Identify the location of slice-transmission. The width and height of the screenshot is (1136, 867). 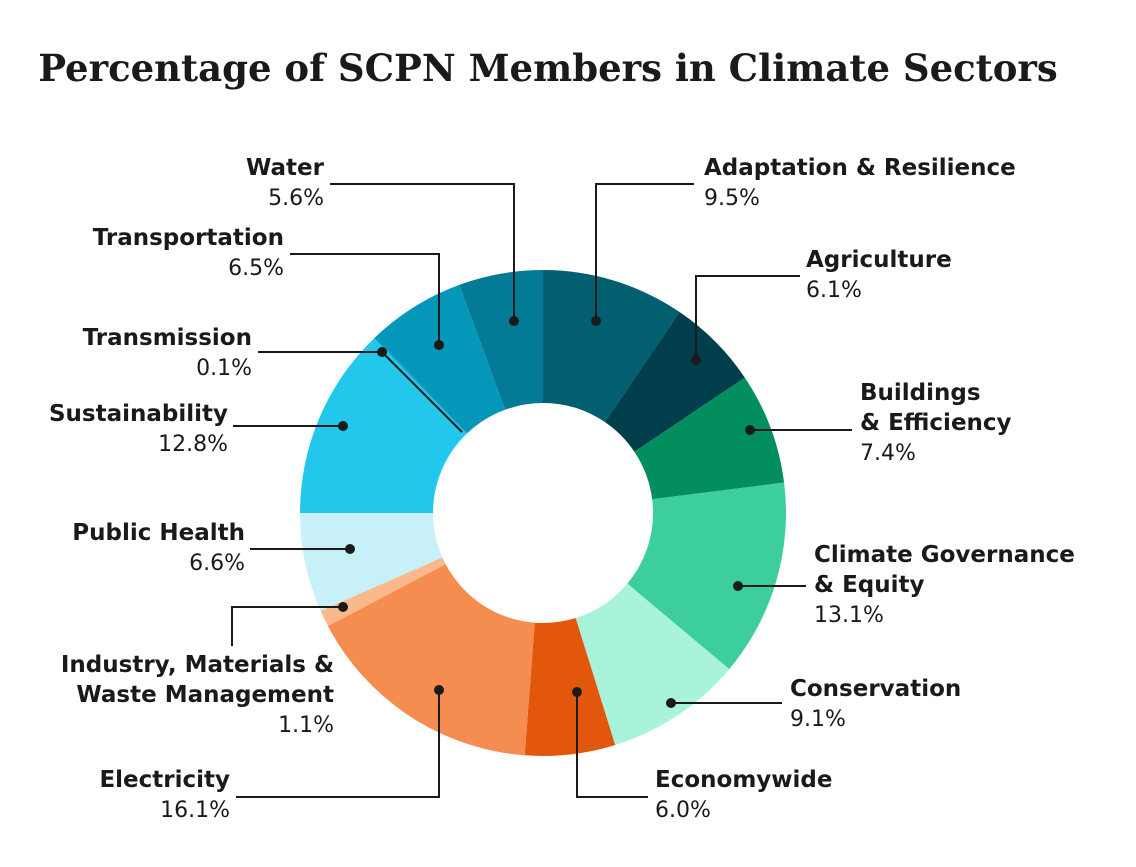
(421, 385).